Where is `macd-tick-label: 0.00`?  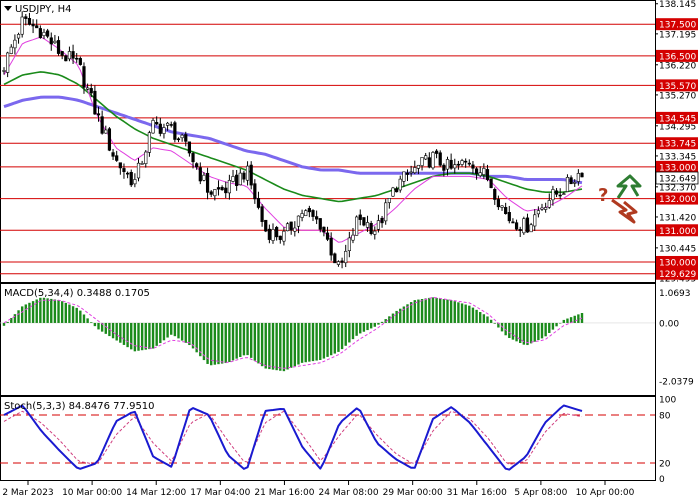 macd-tick-label: 0.00 is located at coordinates (669, 324).